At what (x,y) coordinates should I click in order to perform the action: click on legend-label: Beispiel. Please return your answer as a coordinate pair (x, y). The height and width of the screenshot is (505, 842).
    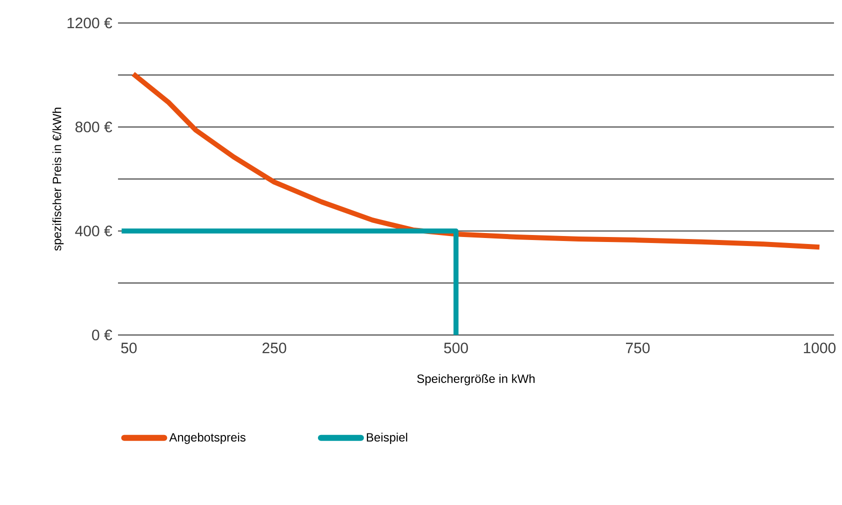
    Looking at the image, I should click on (387, 438).